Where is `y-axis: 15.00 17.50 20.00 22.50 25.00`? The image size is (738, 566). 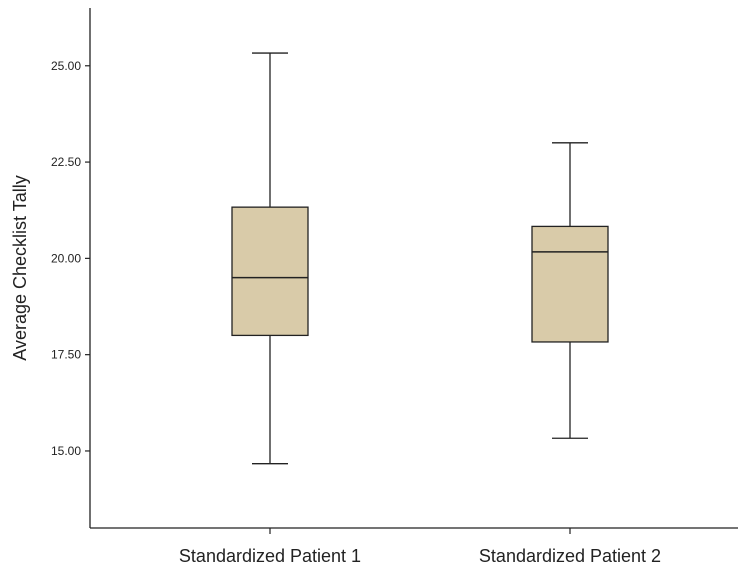 y-axis: 15.00 17.50 20.00 22.50 25.00 is located at coordinates (71, 268).